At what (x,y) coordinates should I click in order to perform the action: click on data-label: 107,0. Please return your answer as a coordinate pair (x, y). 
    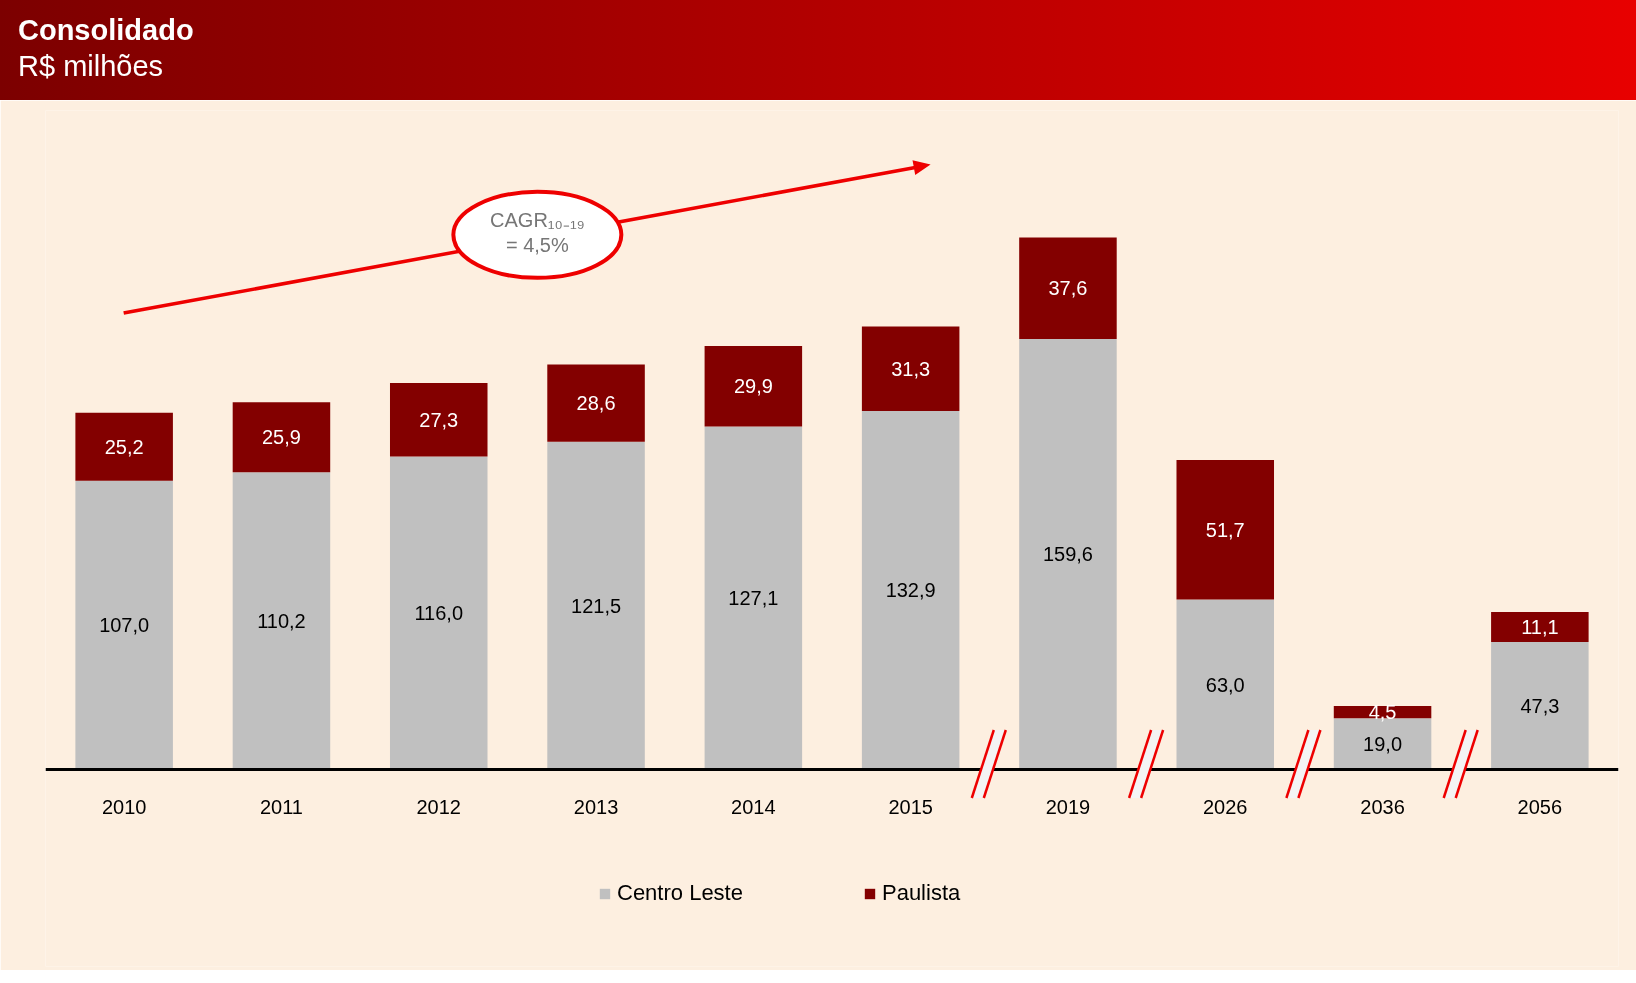
    Looking at the image, I should click on (124, 625).